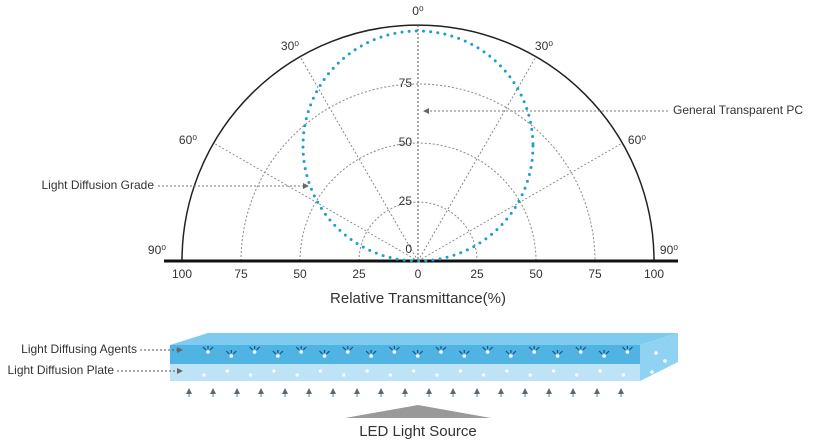  What do you see at coordinates (60, 370) in the screenshot?
I see `plate-label: Light Diffusion Plate` at bounding box center [60, 370].